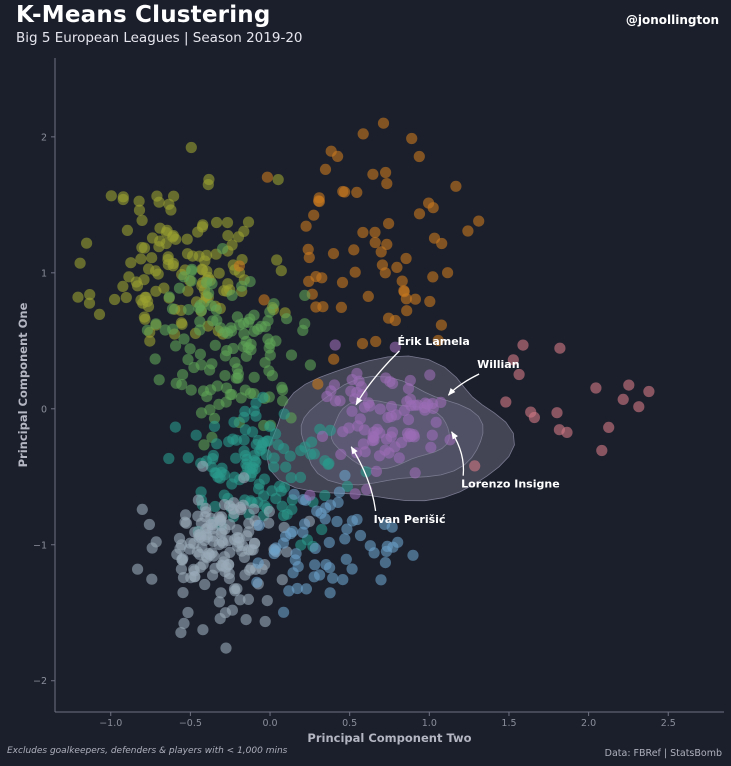 Image resolution: width=731 pixels, height=766 pixels. I want to click on x-tick-label: 0.0, so click(269, 723).